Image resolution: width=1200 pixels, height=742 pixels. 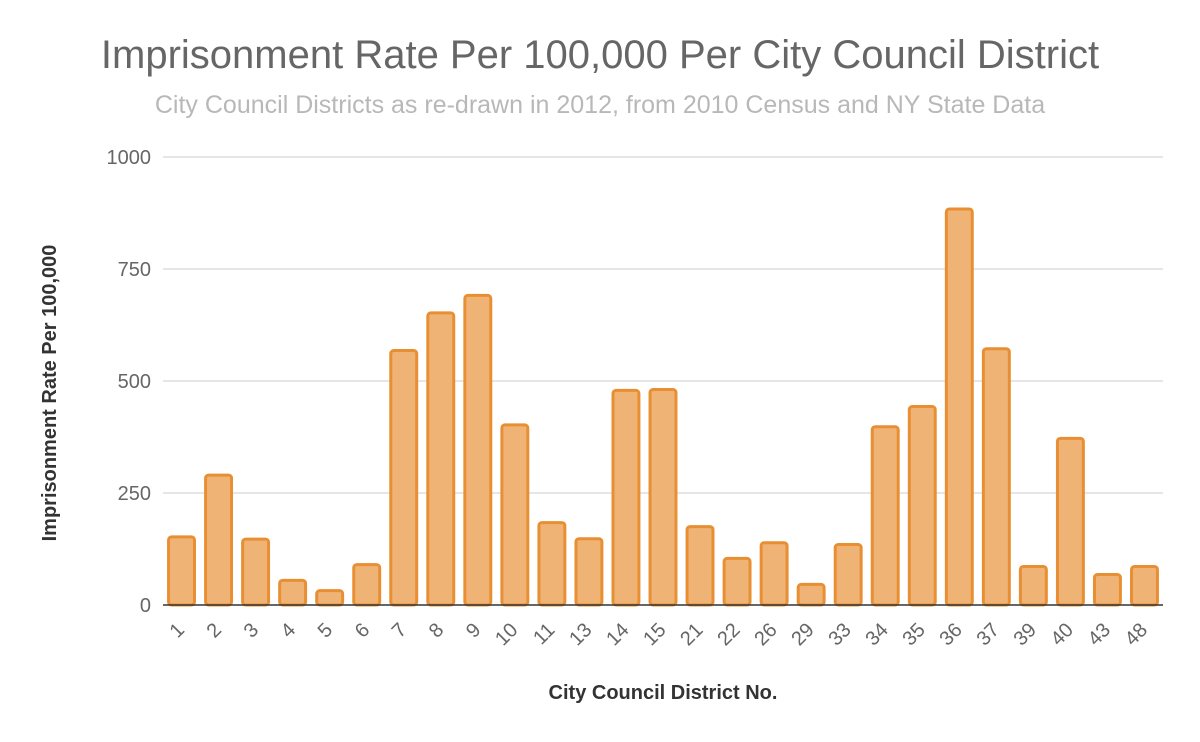 What do you see at coordinates (728, 634) in the screenshot?
I see `x-tick-label: 22` at bounding box center [728, 634].